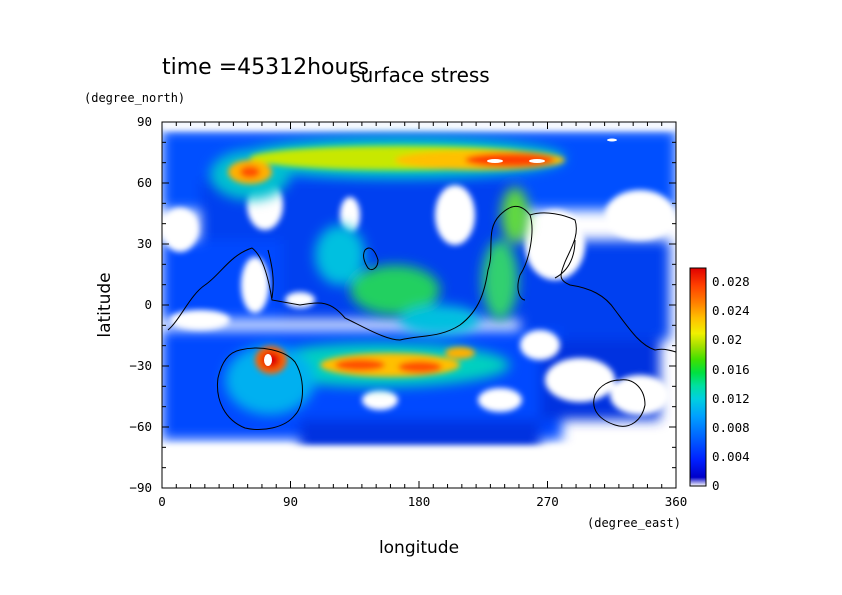 The height and width of the screenshot is (595, 842). I want to click on colorbar-tick-label: 0.024, so click(731, 310).